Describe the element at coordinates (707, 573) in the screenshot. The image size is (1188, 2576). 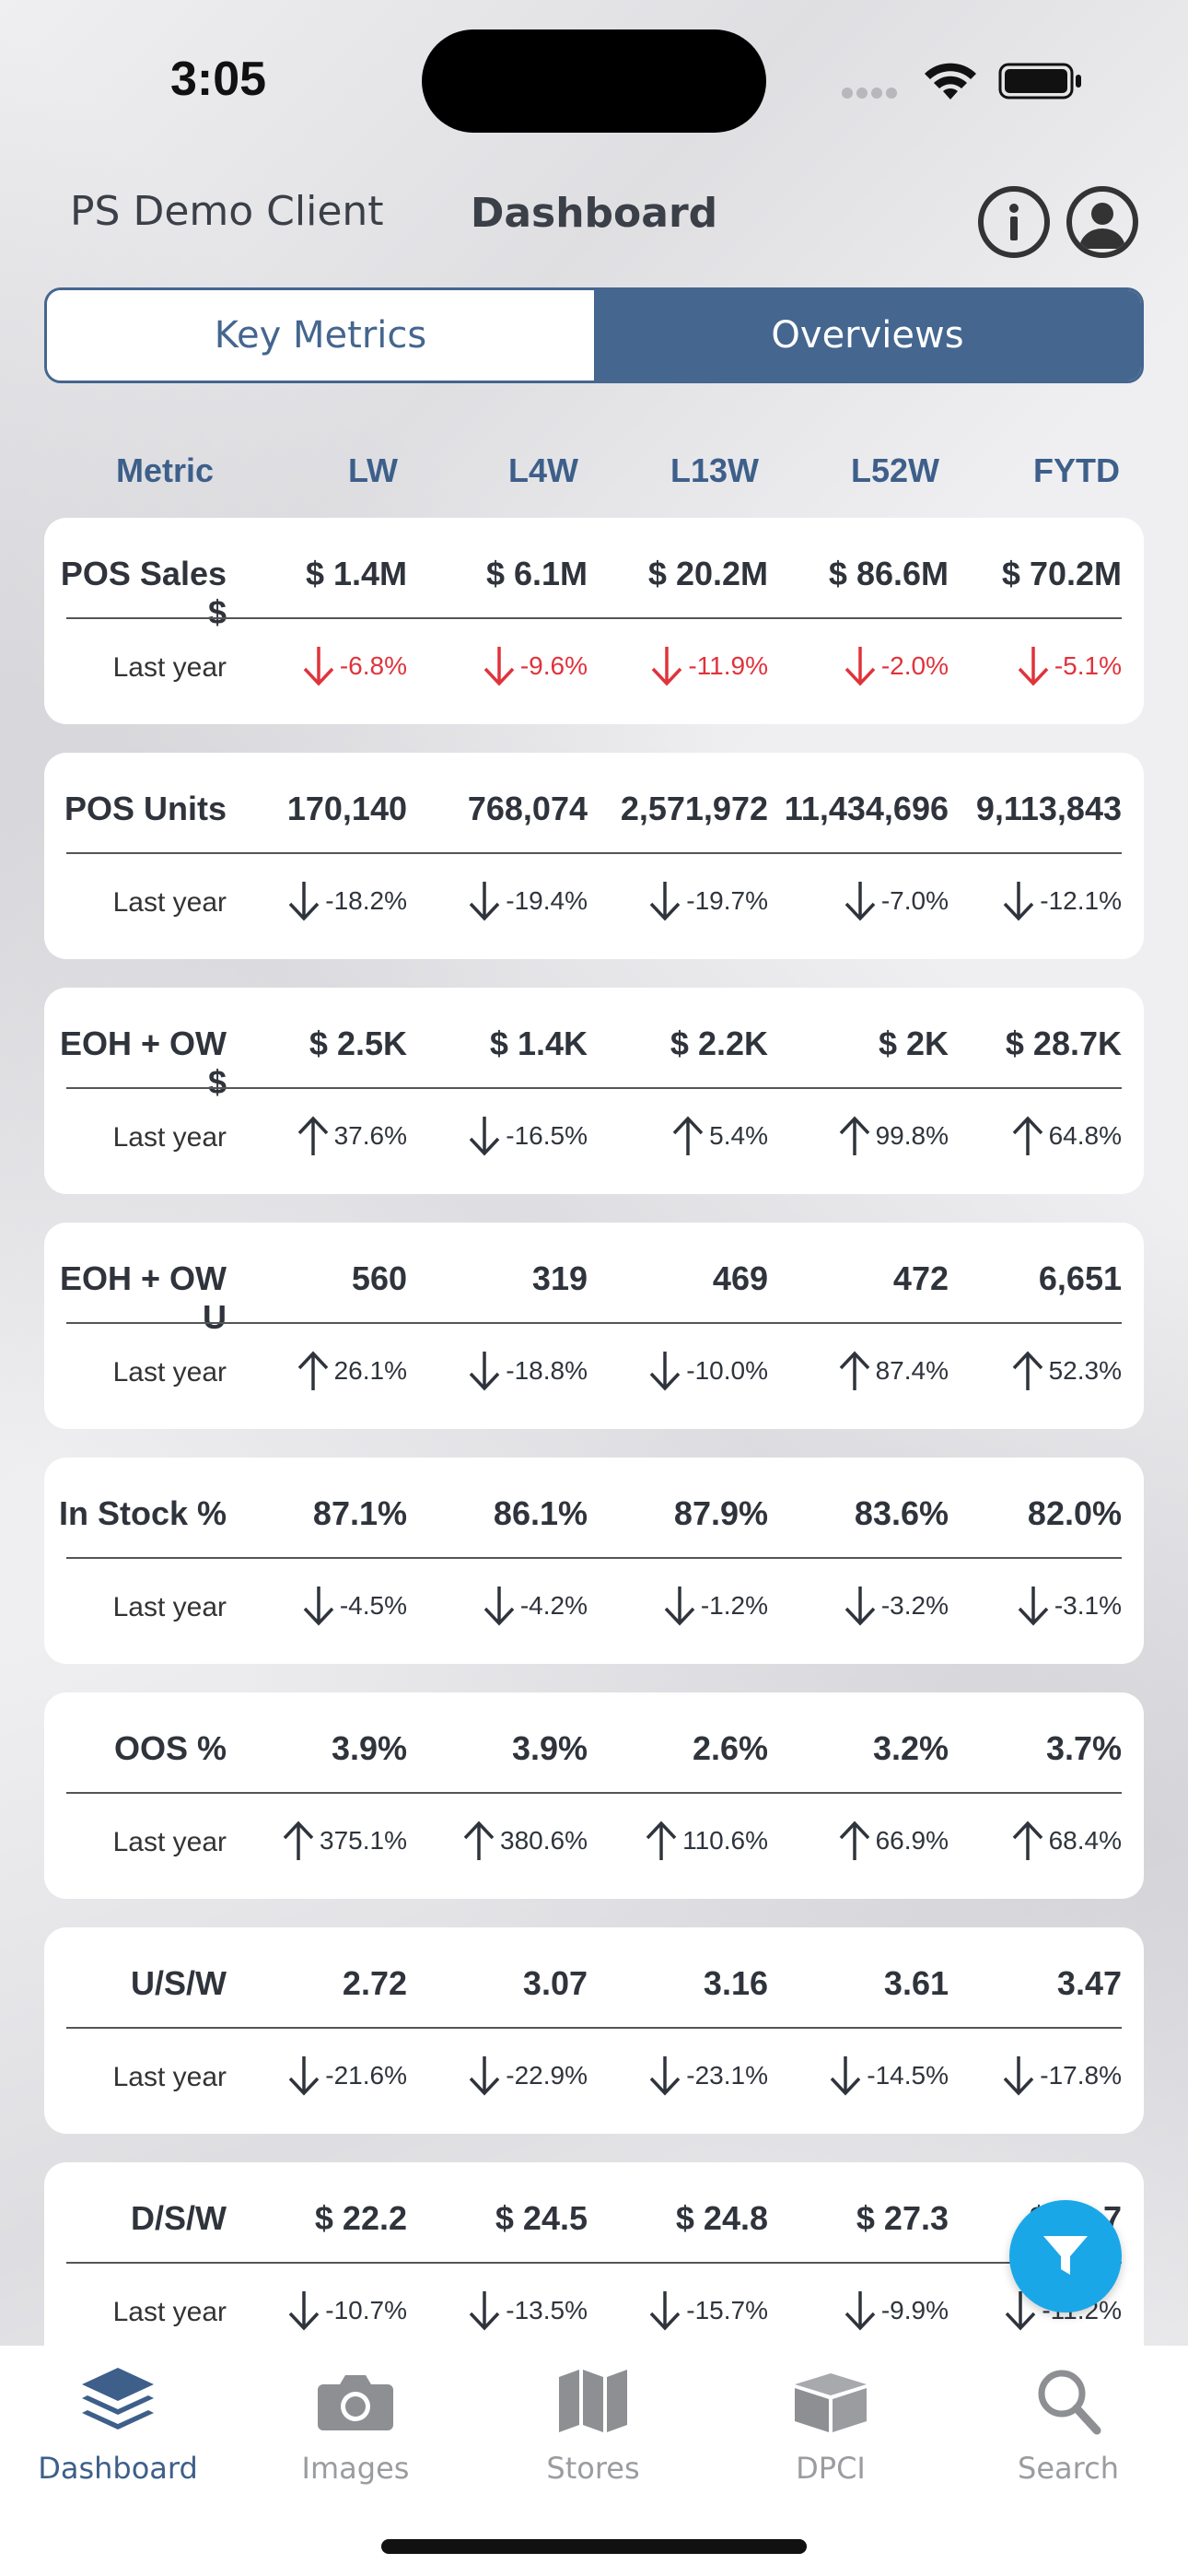
I see `metric-value: $ 20.2M` at that location.